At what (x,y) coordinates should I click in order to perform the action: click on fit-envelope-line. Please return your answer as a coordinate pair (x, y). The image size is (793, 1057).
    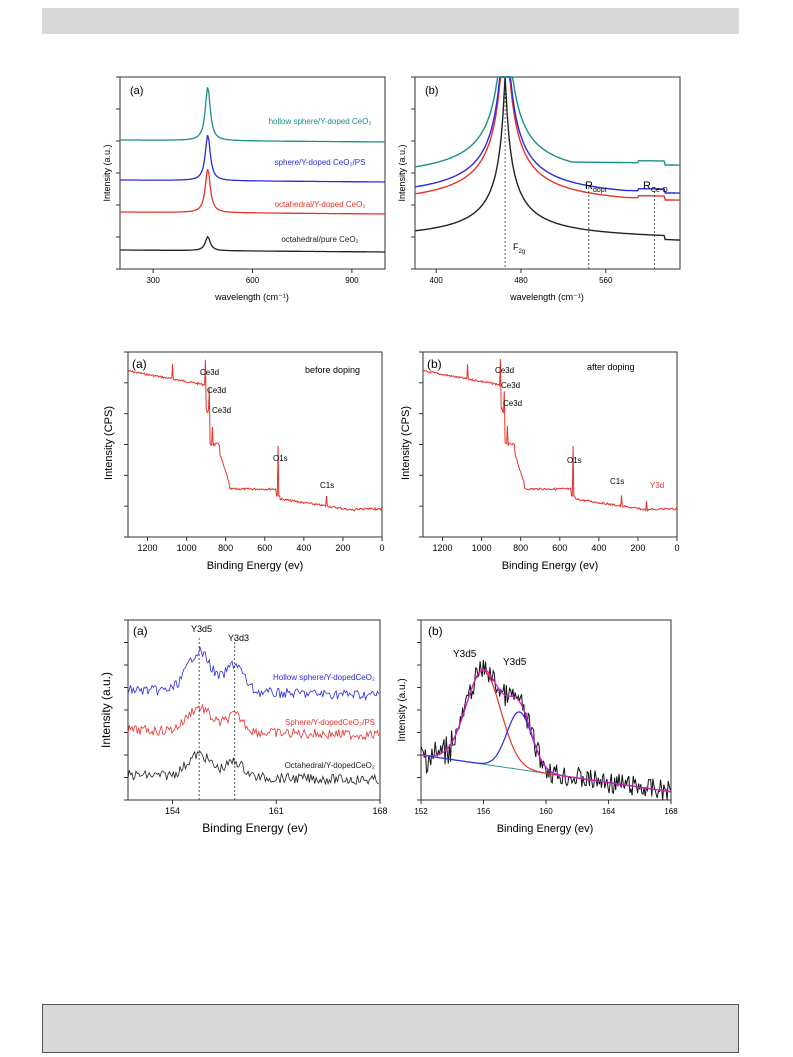
    Looking at the image, I should click on (546, 731).